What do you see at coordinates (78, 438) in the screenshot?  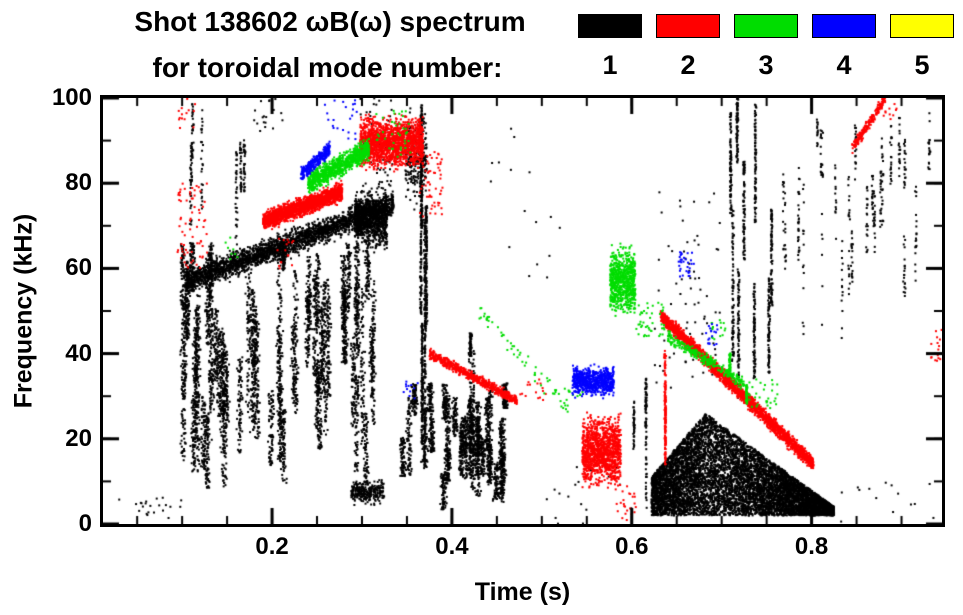 I see `y-tick-label-20: 20` at bounding box center [78, 438].